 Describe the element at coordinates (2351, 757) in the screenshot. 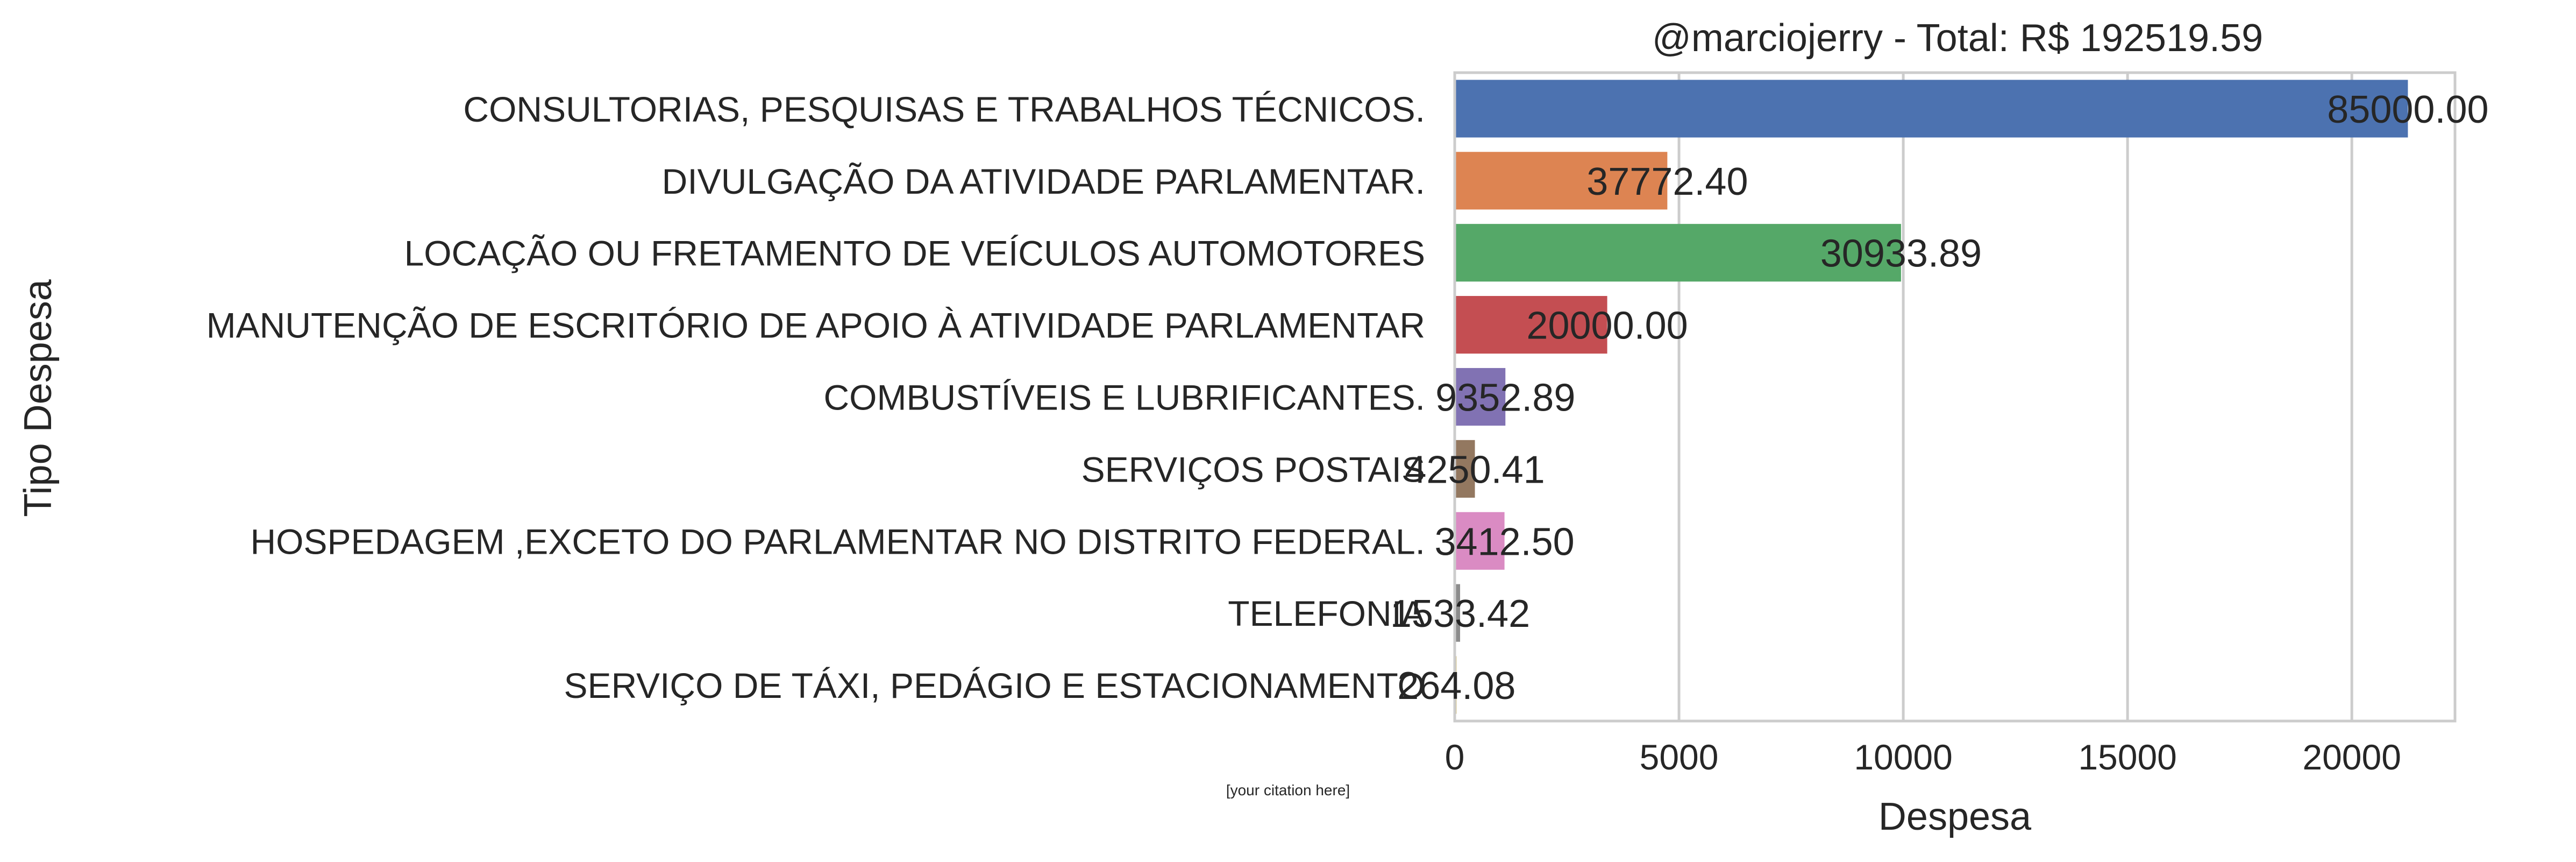

I see `x-tick-label: 20000` at that location.